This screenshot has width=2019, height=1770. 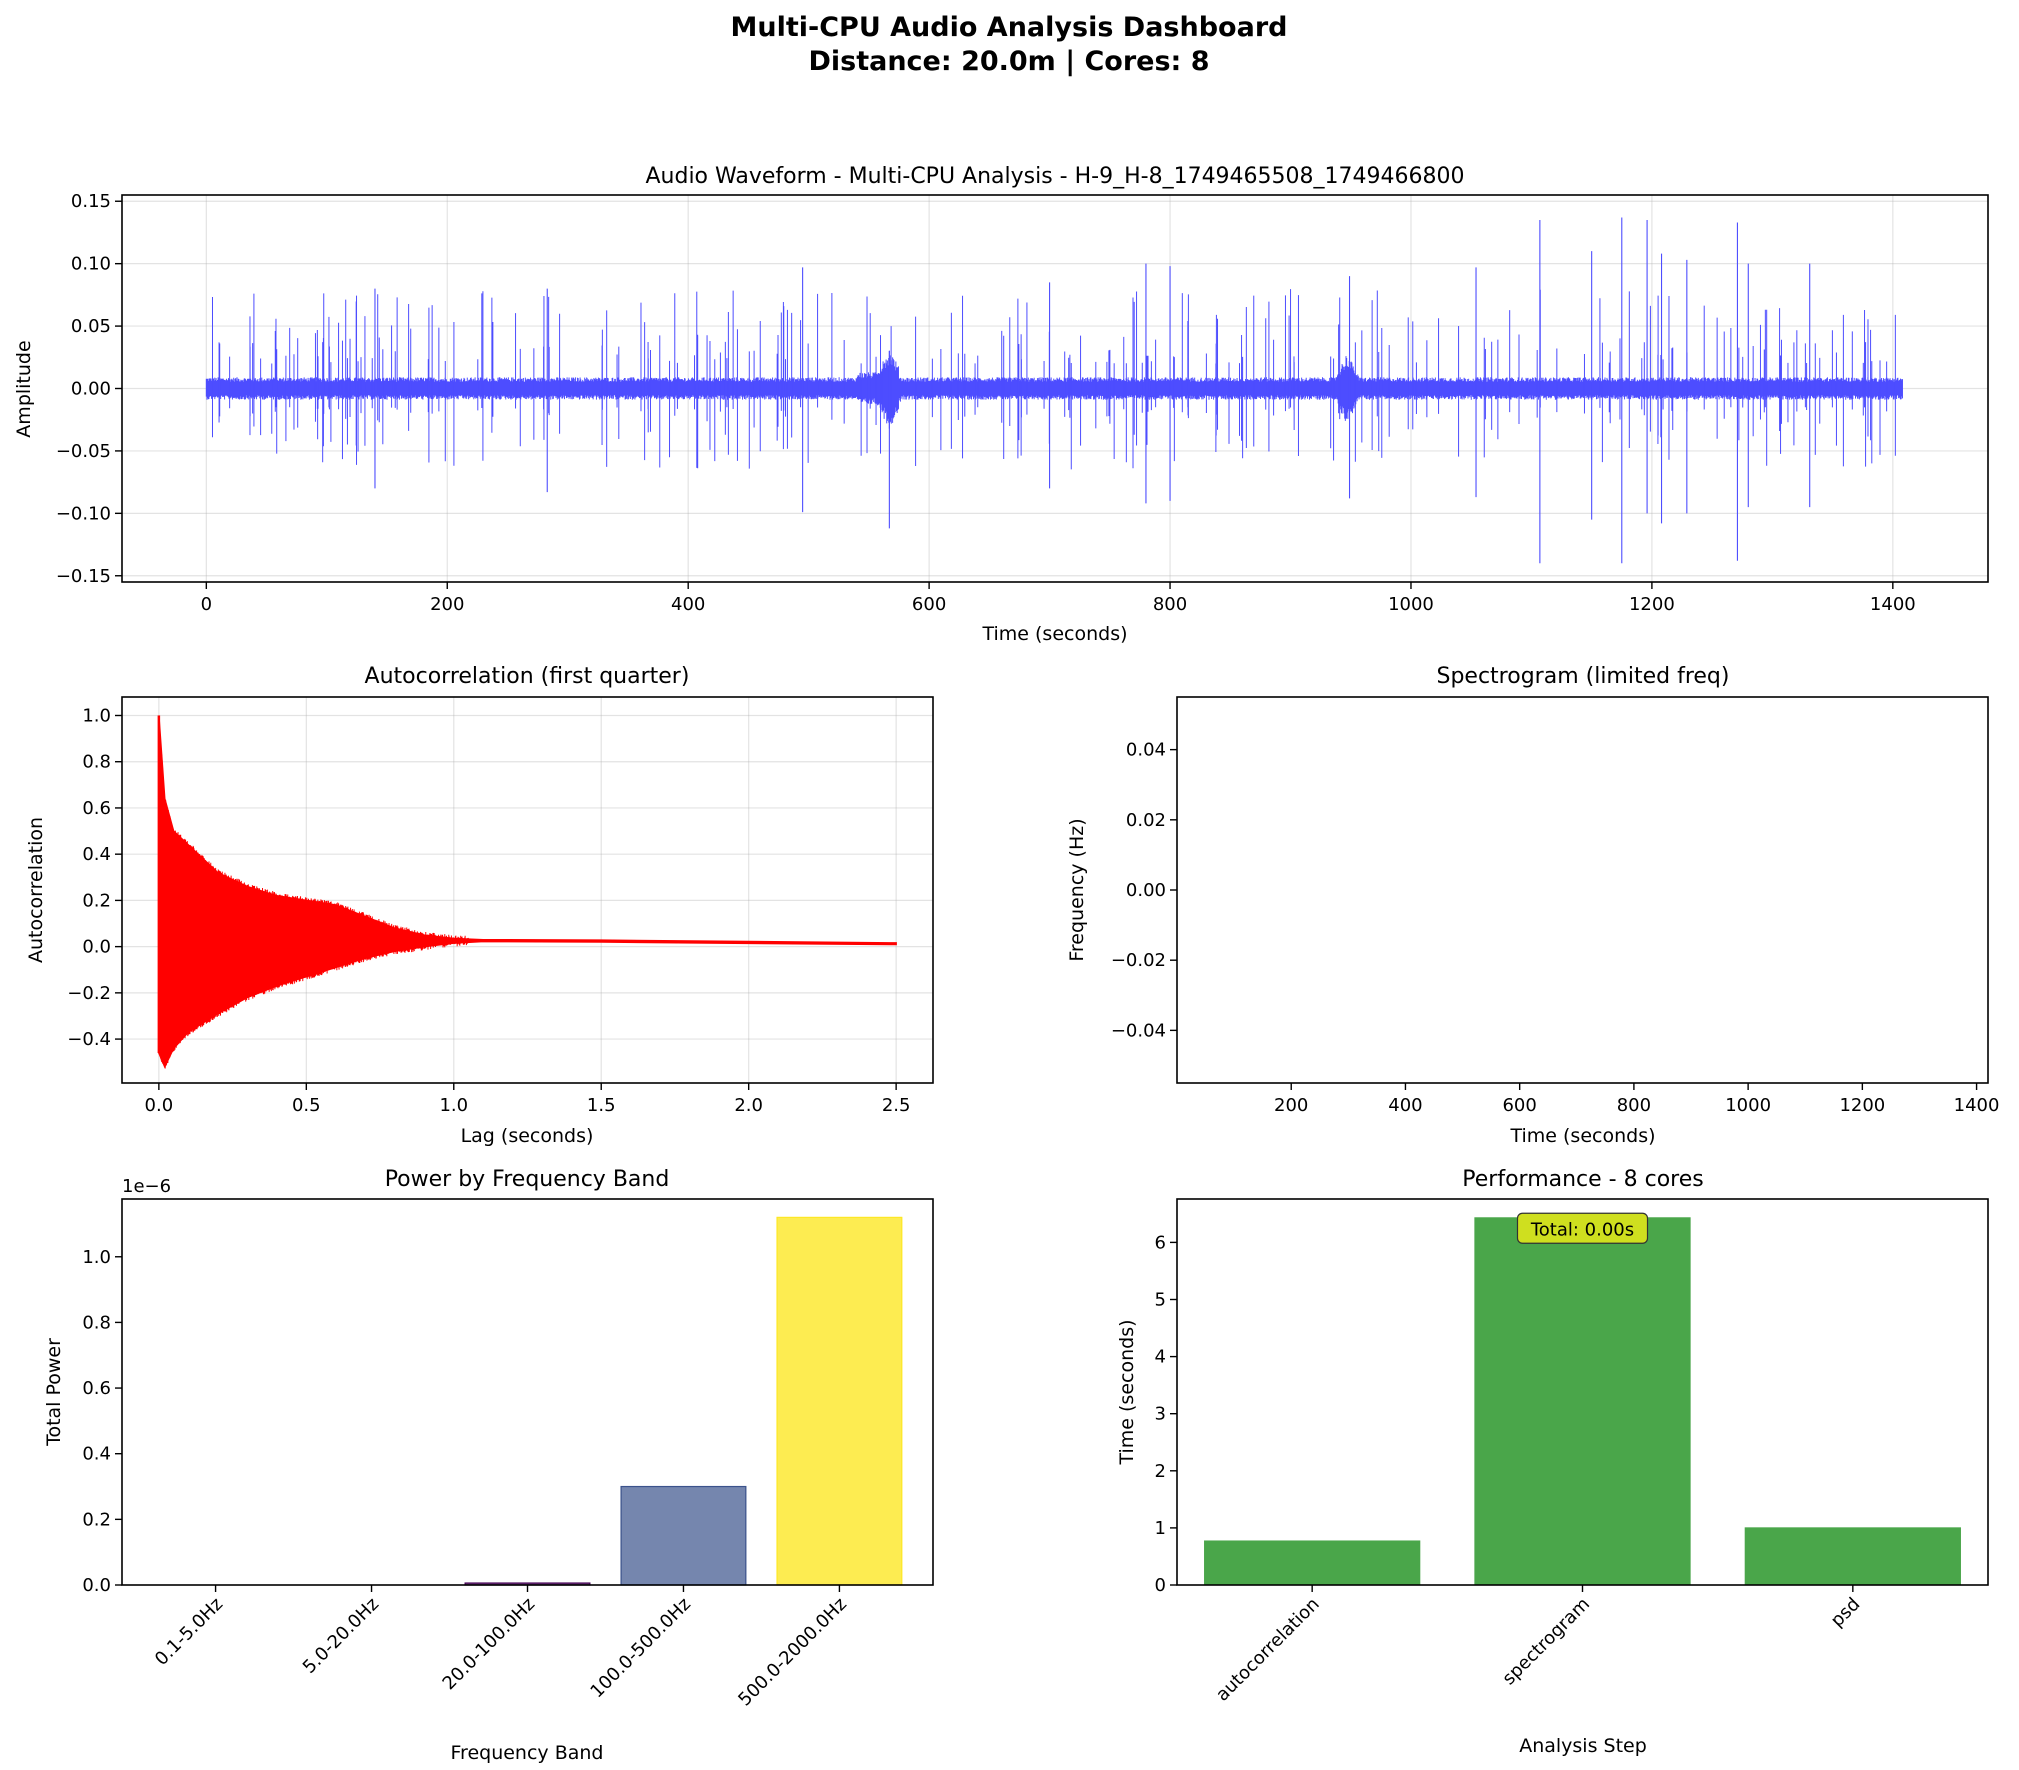 What do you see at coordinates (1405, 1105) in the screenshot?
I see `spectrogram-xtick-label: 400` at bounding box center [1405, 1105].